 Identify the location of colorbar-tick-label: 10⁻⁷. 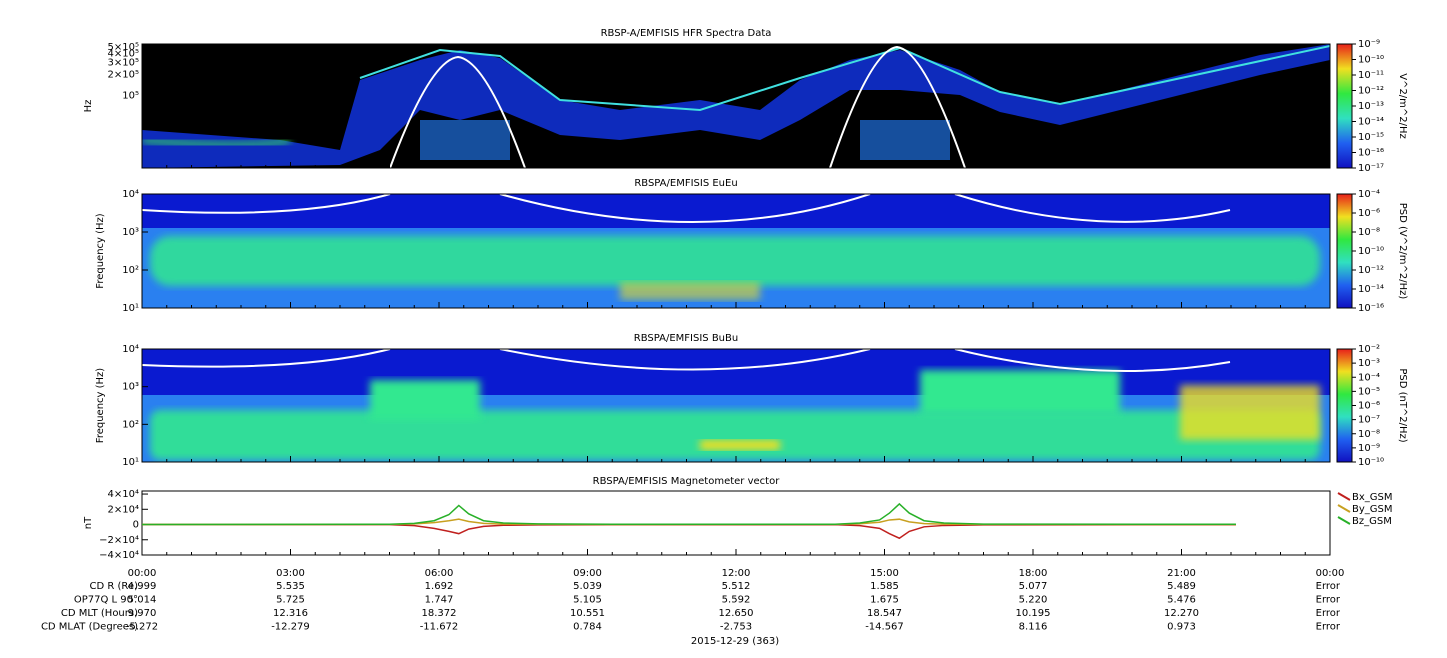
(1369, 420).